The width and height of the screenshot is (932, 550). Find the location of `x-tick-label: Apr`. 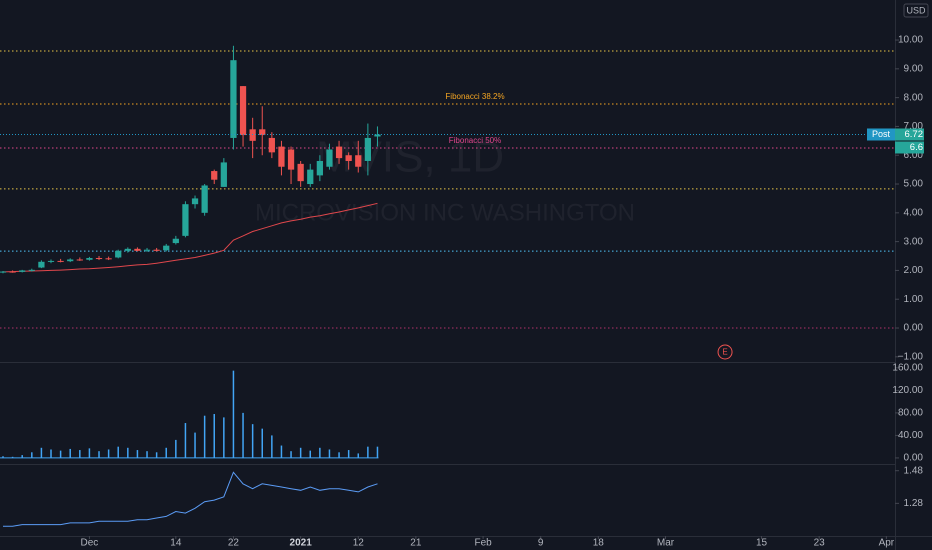

x-tick-label: Apr is located at coordinates (887, 543).